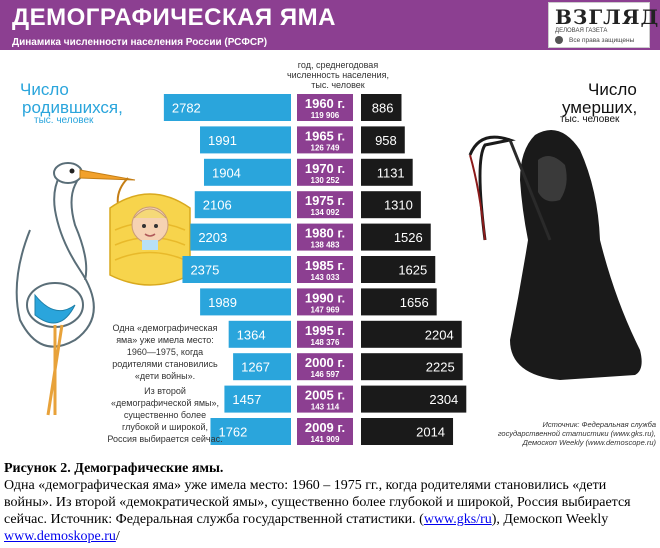 Image resolution: width=660 pixels, height=548 pixels. Describe the element at coordinates (186, 108) in the screenshot. I see `births-value-0: 2782` at that location.